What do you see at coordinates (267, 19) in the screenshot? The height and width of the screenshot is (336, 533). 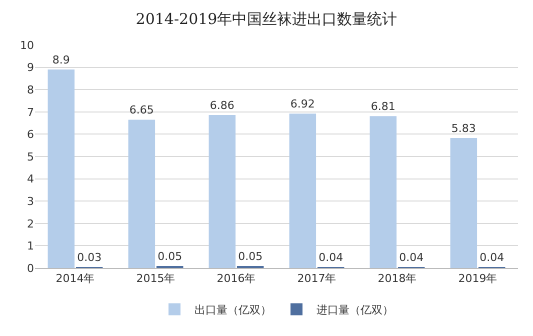 I see `chart-title: 2014-2019年中国丝袜进出口数量统计` at bounding box center [267, 19].